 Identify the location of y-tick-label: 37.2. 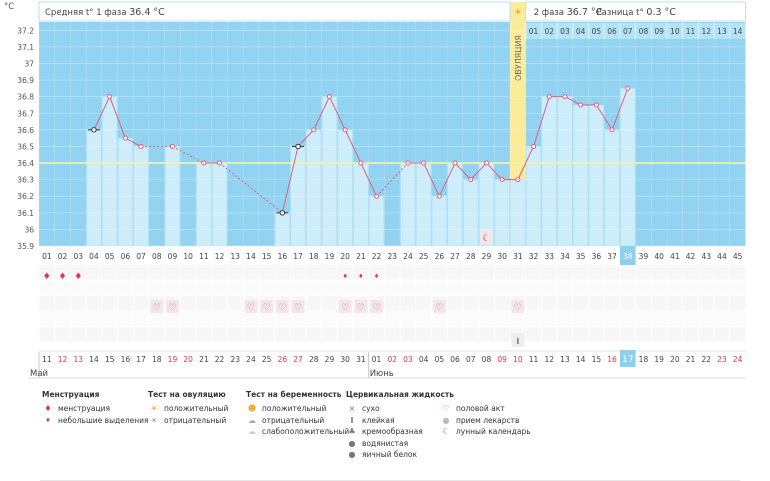
(25, 30).